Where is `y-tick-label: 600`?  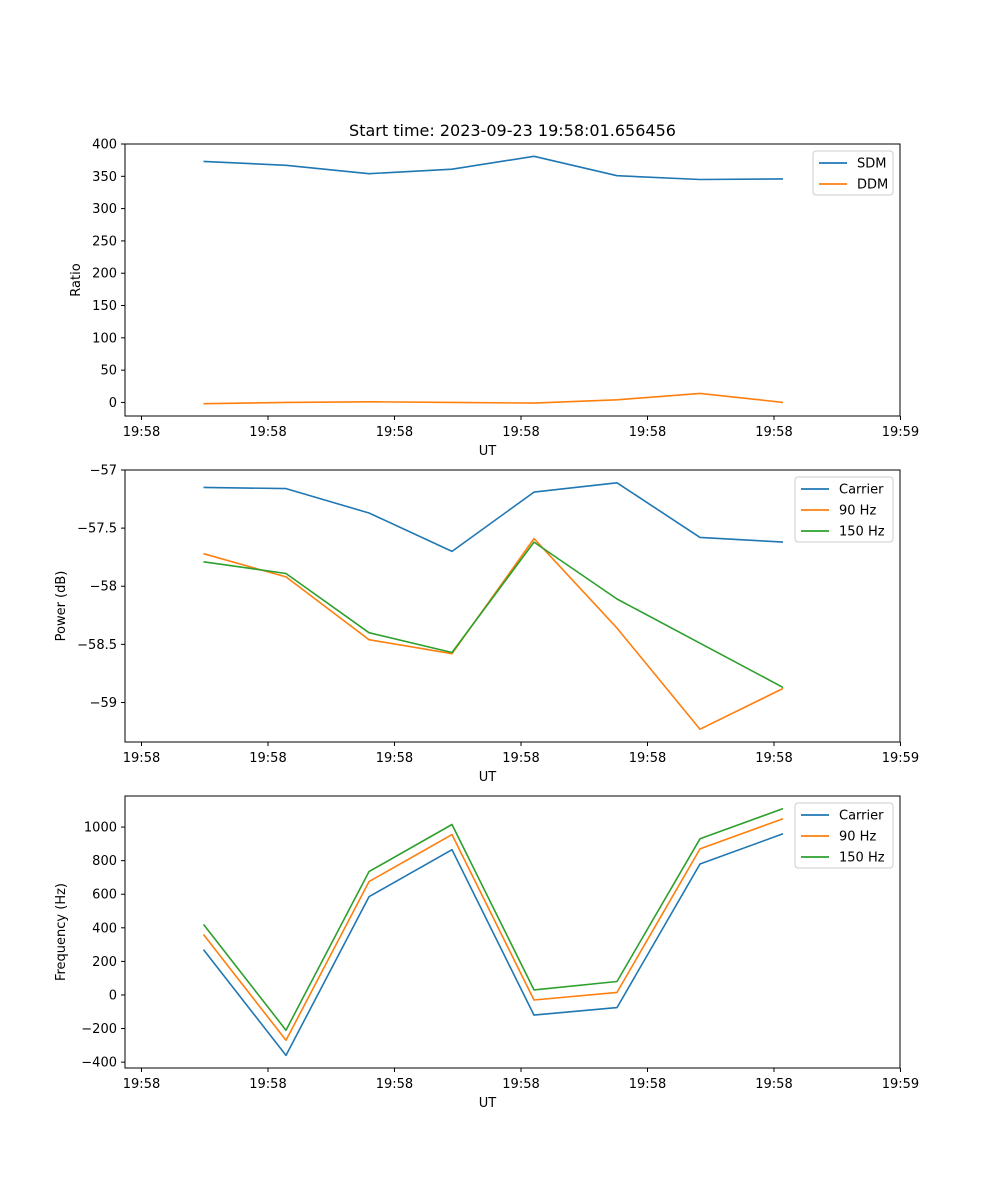 y-tick-label: 600 is located at coordinates (104, 895).